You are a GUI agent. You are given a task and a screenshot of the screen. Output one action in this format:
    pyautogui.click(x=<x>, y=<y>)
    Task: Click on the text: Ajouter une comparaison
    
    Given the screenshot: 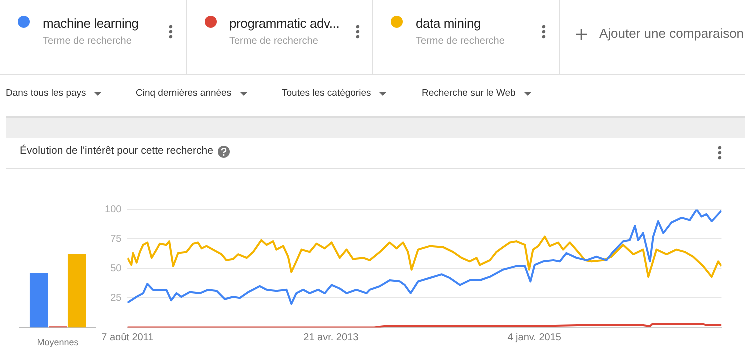 What is the action you would take?
    pyautogui.click(x=672, y=33)
    